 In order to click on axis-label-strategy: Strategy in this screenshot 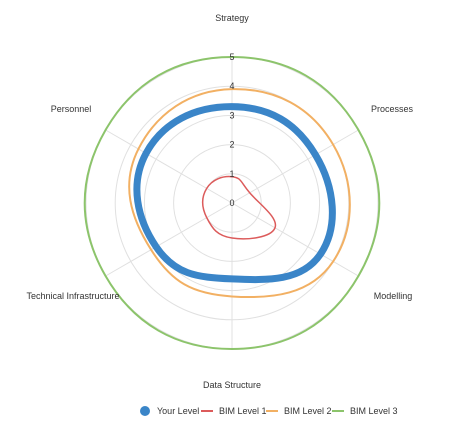, I will do `click(232, 18)`.